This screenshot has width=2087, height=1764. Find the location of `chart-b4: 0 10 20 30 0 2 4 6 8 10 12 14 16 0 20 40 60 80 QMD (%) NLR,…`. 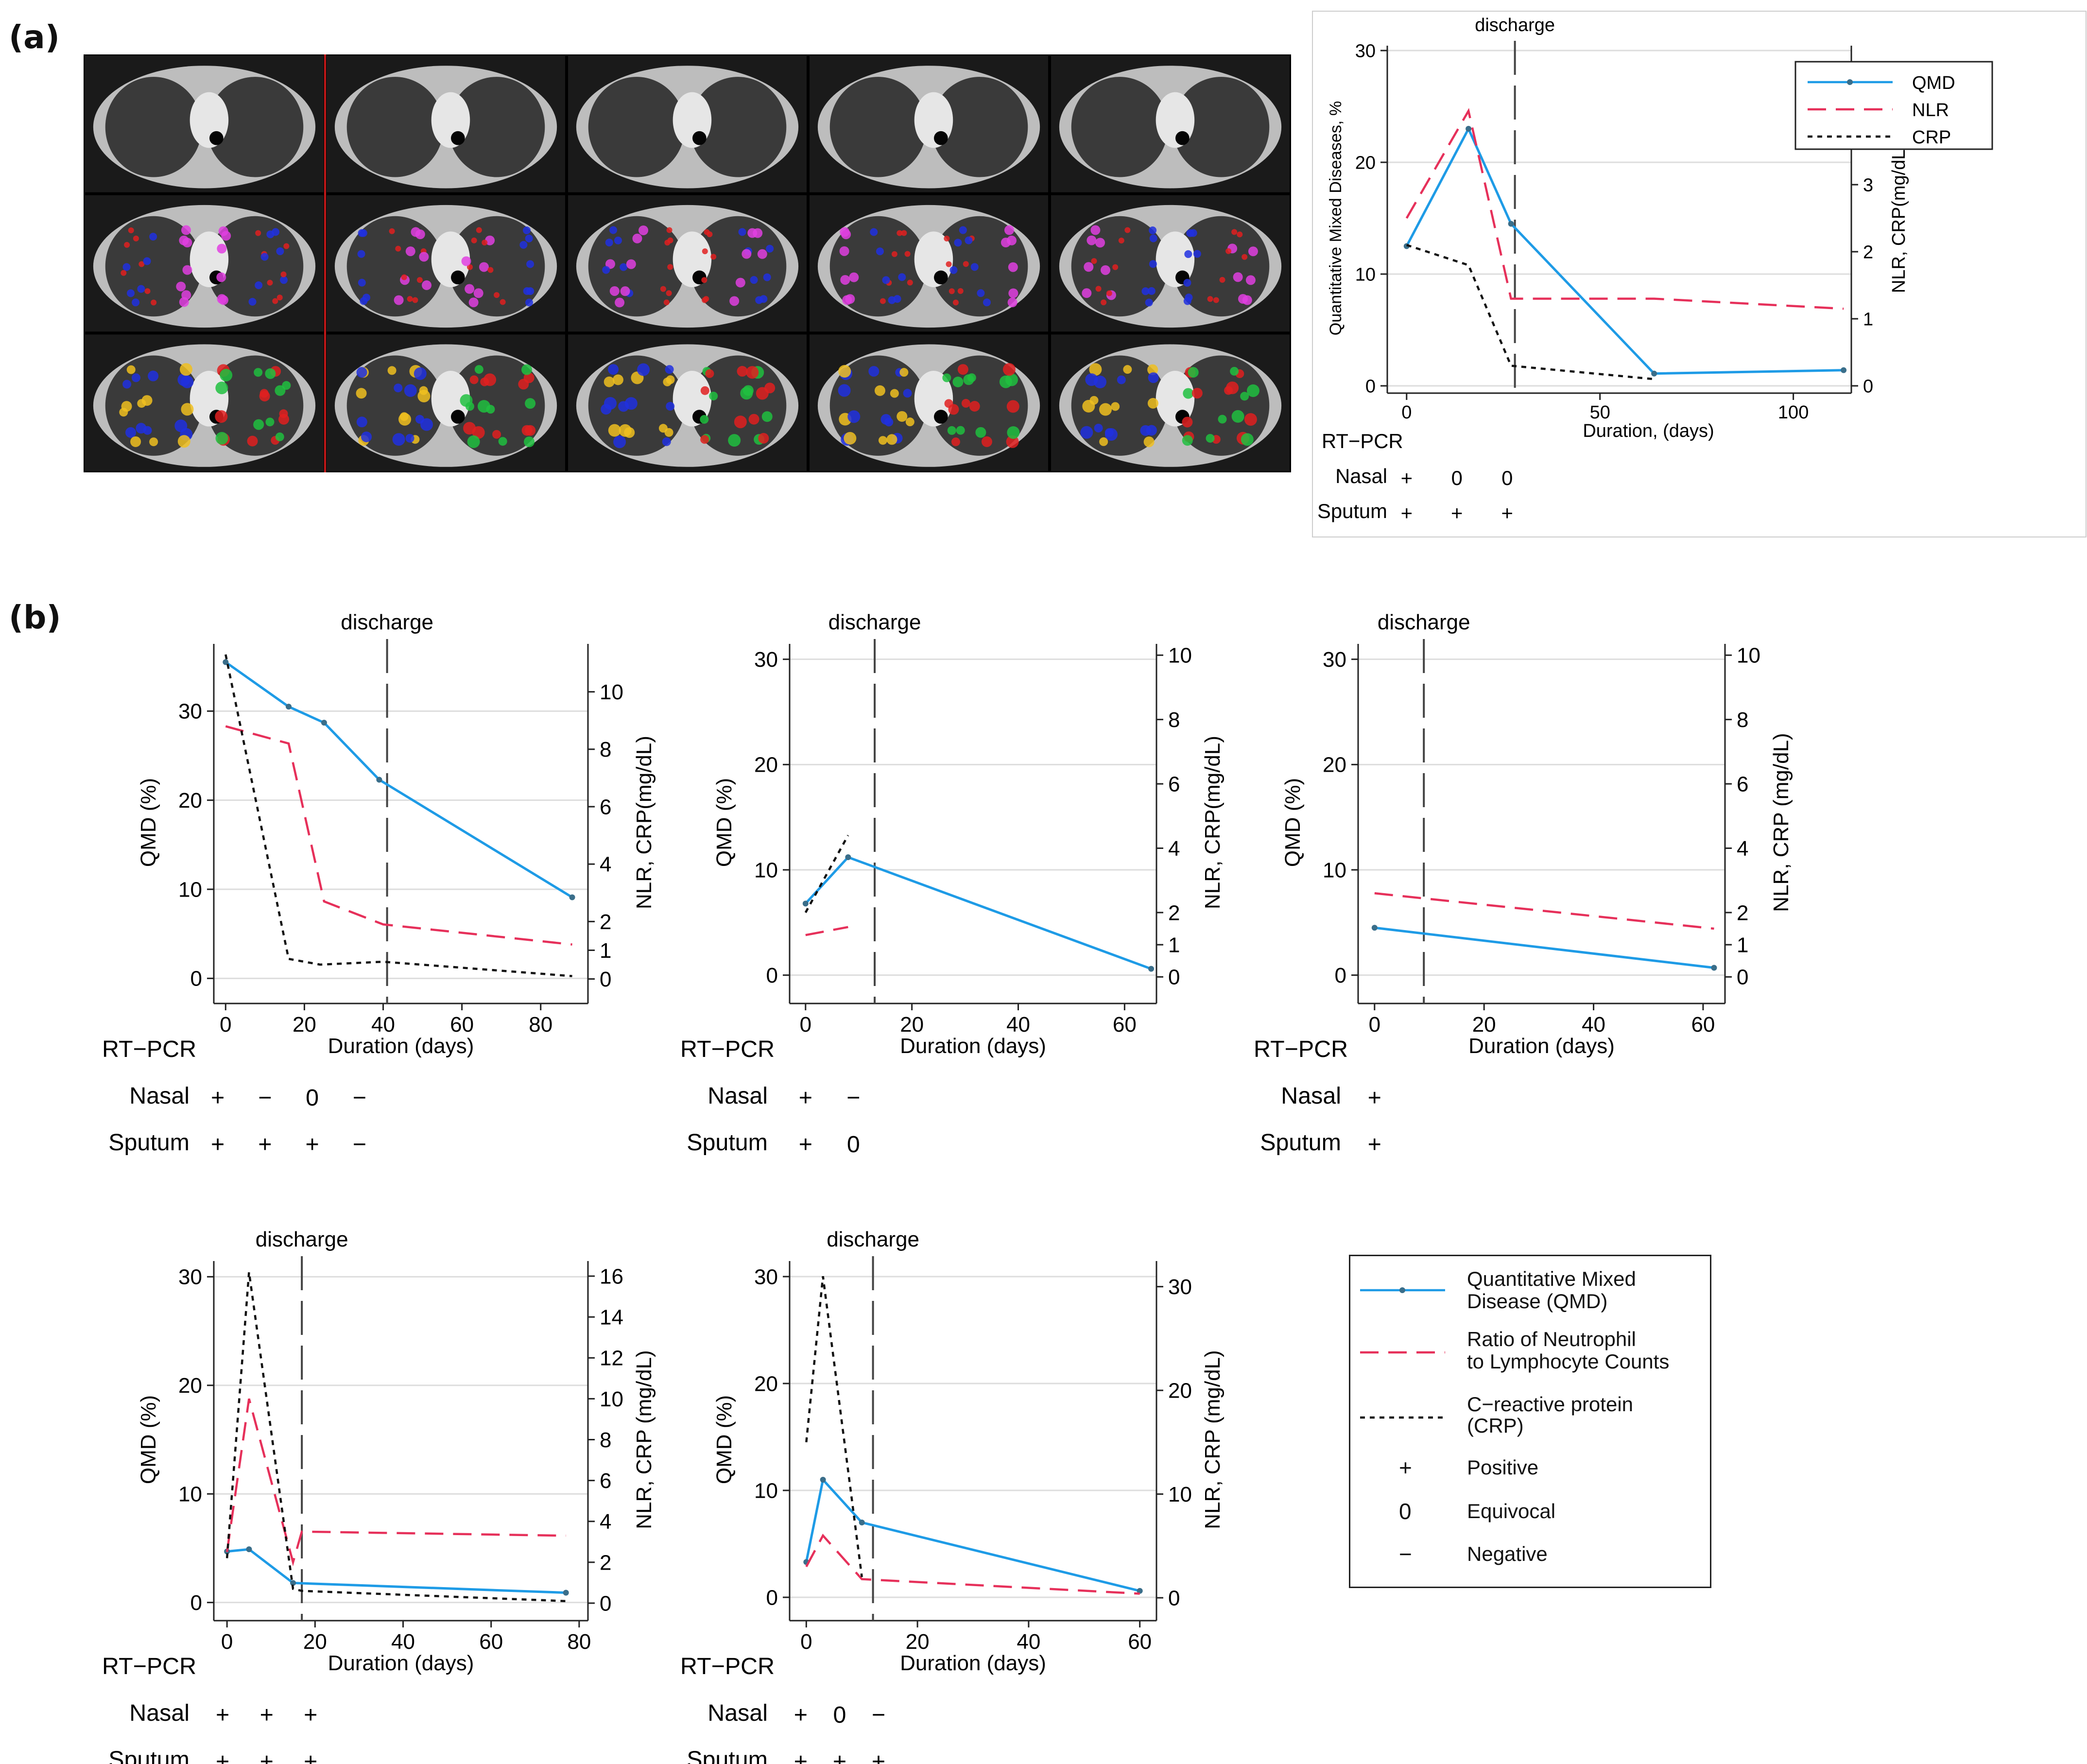

chart-b4: 0 10 20 30 0 2 4 6 8 10 12 14 16 0 20 40 60 80 QMD (%) NLR,… is located at coordinates (379, 1496).